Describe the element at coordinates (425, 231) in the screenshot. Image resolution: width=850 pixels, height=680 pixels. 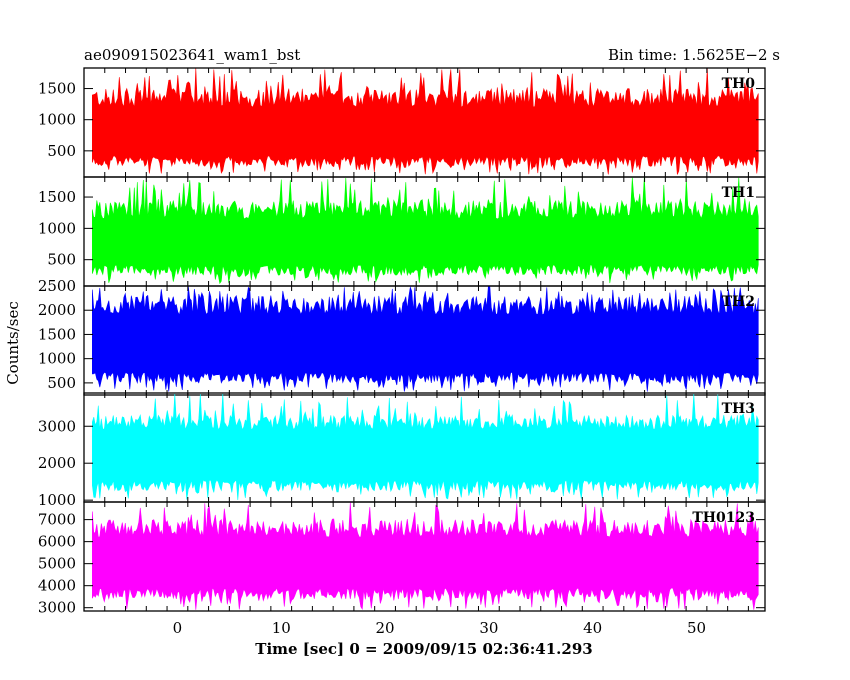
I see `series-trace-th1` at that location.